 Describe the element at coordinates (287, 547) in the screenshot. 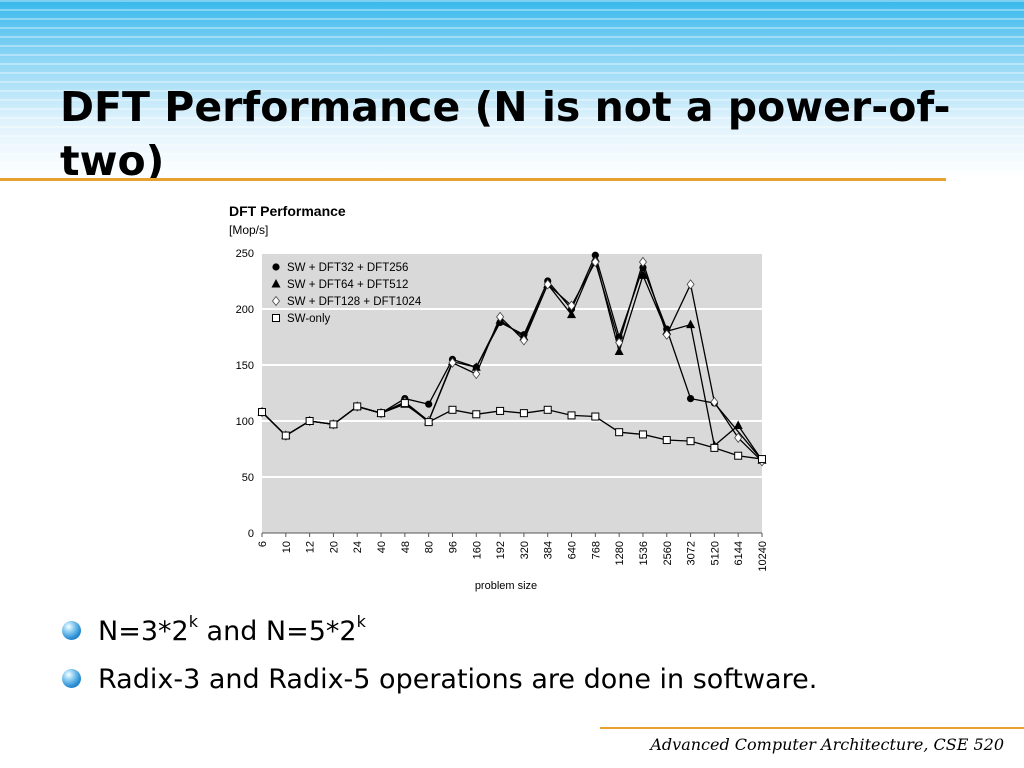

I see `x-tick-label: 10` at that location.